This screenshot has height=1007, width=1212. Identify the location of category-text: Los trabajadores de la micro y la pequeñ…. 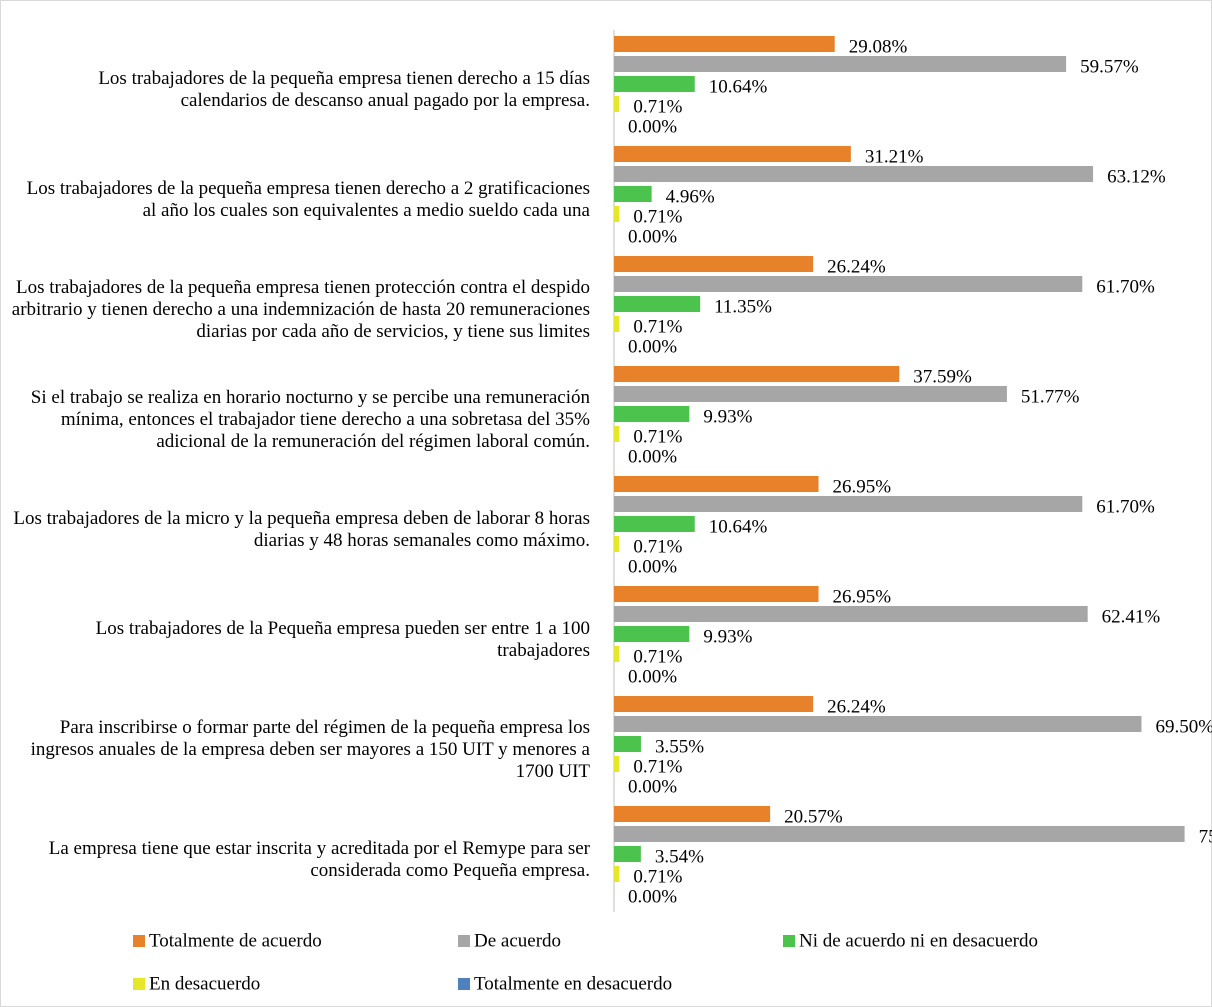
(301, 529).